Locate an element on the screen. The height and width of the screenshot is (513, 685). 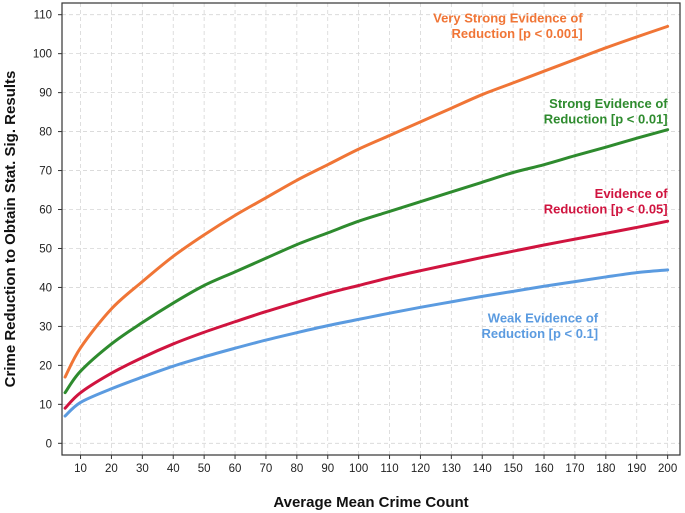
series-label-line: Reduction [p < 0.05] is located at coordinates (606, 208).